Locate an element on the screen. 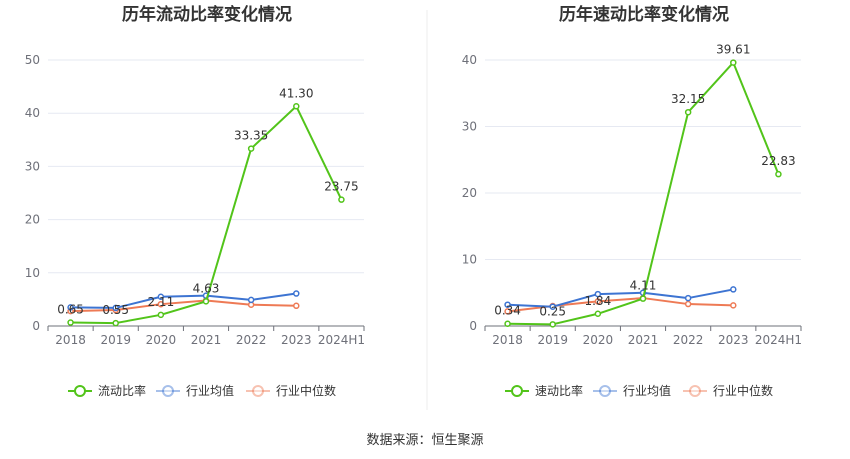 Image resolution: width=850 pixels, height=459 pixels. chart-title: 历年流动比率变化情况 is located at coordinates (207, 14).